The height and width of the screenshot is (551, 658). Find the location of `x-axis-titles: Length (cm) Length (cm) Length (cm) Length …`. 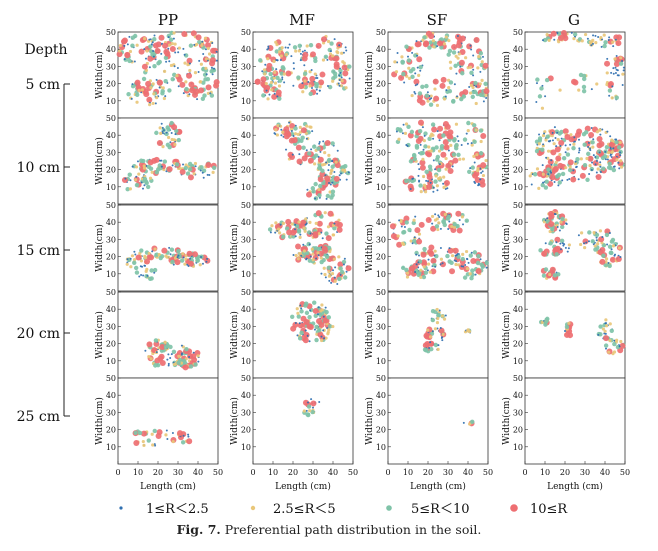

x-axis-titles: Length (cm) Length (cm) Length (cm) Length … is located at coordinates (371, 486).